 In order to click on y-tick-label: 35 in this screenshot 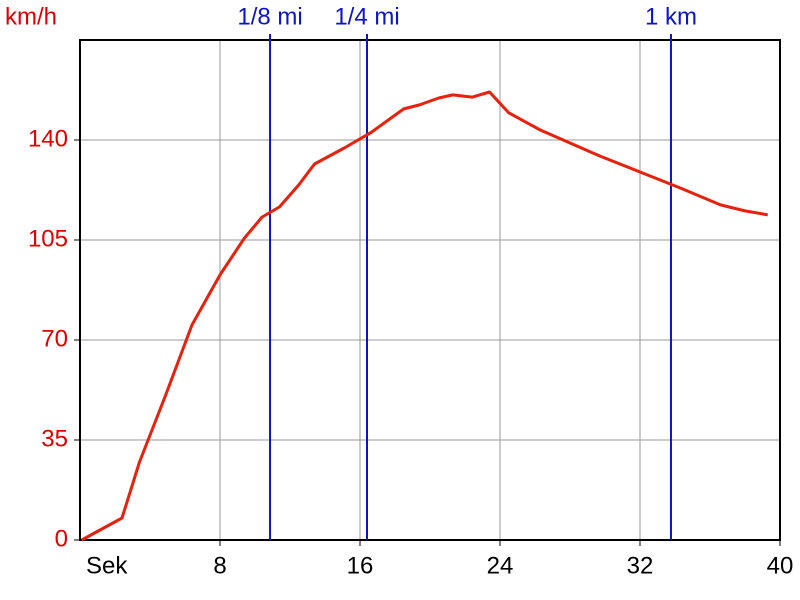, I will do `click(54, 438)`.